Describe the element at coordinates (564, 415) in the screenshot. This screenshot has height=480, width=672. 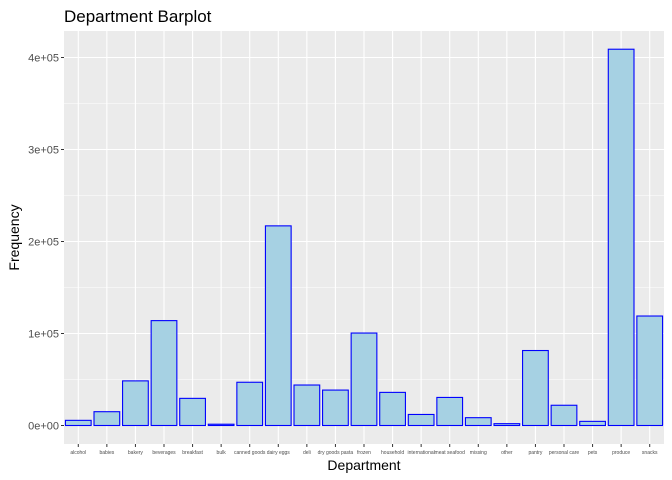
I see `bar-personal-care` at that location.